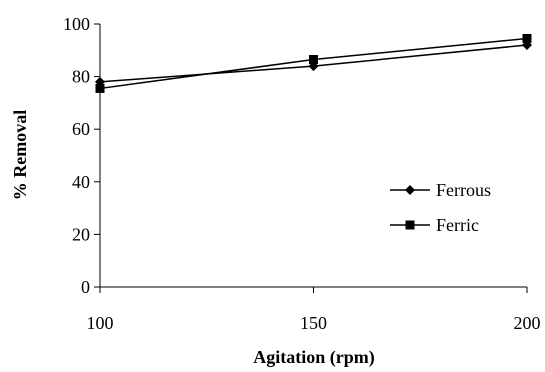 The image size is (545, 372). I want to click on y-tick-label: 100, so click(76, 24).